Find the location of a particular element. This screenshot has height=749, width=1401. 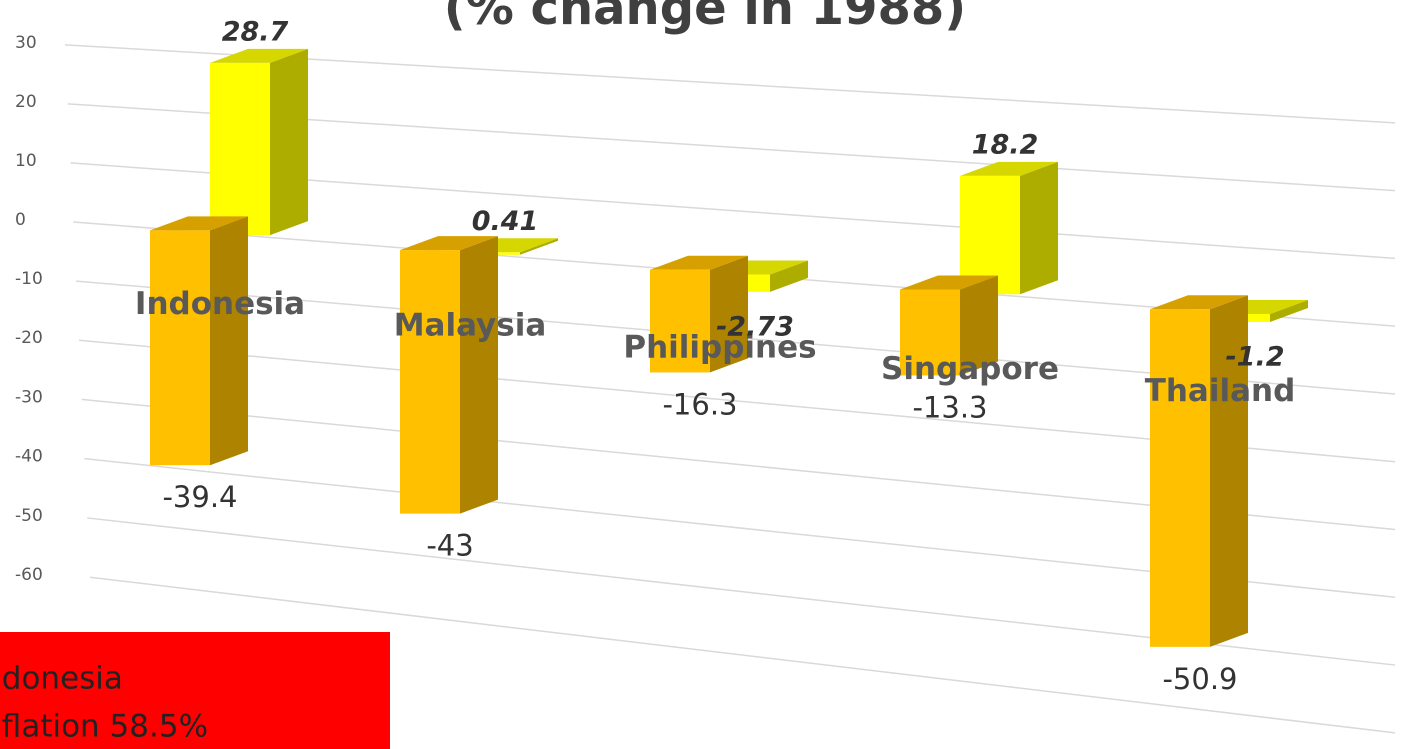

y-tick-label: 0 is located at coordinates (20, 220).